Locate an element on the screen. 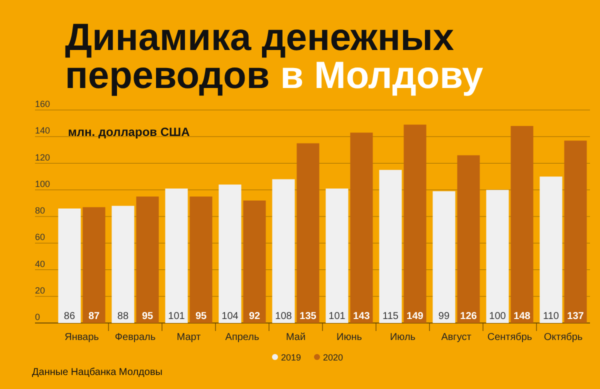 This screenshot has height=389, width=600. data-label: 92 is located at coordinates (254, 316).